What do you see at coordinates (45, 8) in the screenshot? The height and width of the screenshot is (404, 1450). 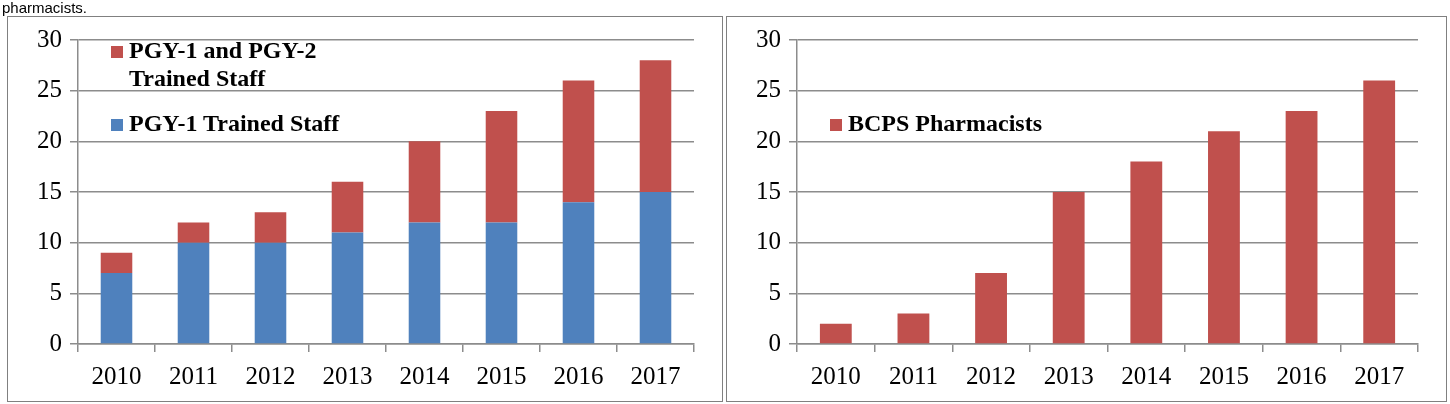 I see `text: pharmacists.` at bounding box center [45, 8].